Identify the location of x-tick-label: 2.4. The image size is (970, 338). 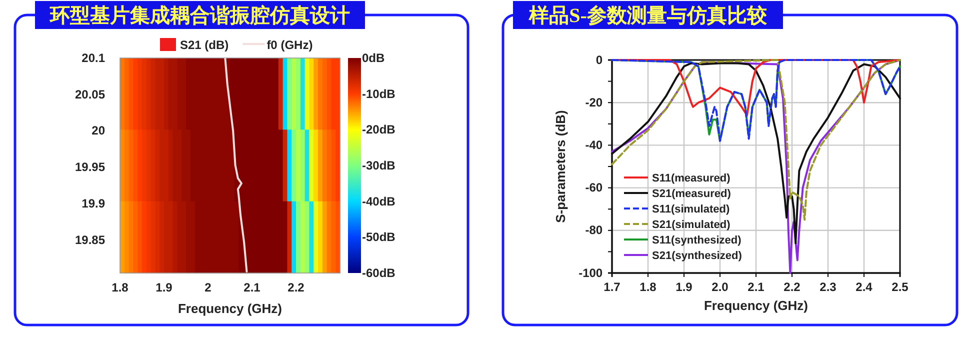
(864, 287).